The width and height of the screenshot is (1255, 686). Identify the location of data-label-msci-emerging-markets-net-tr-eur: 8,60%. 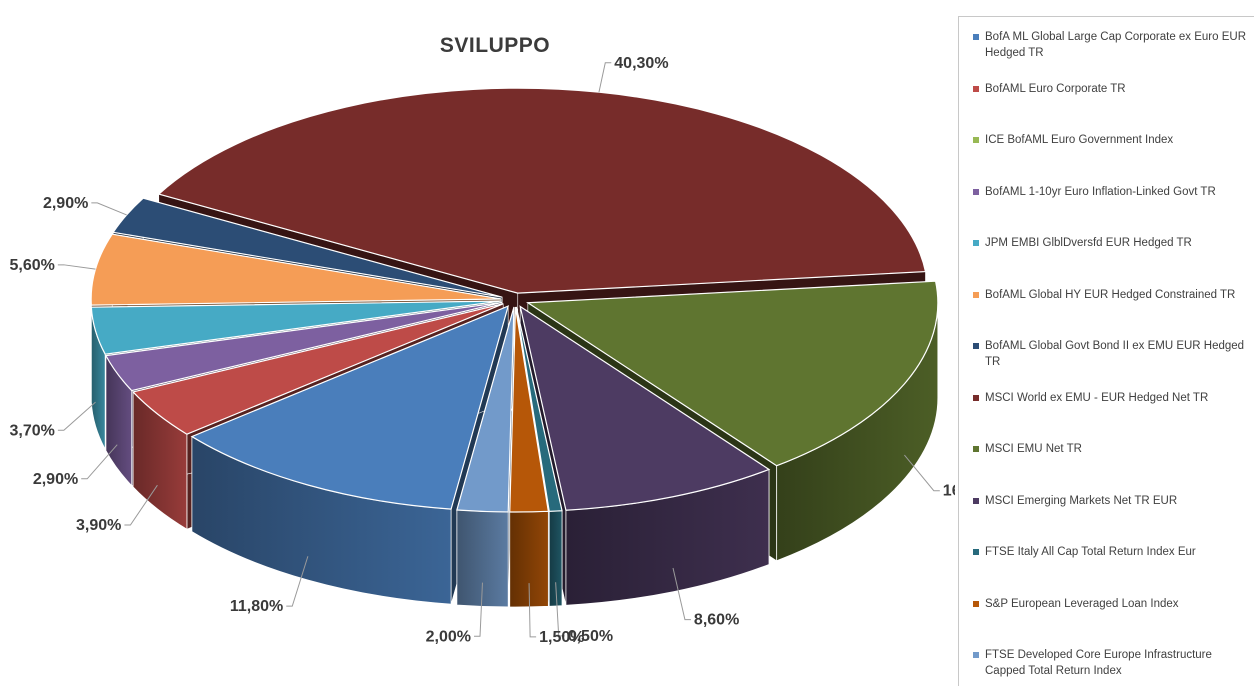
(716, 620).